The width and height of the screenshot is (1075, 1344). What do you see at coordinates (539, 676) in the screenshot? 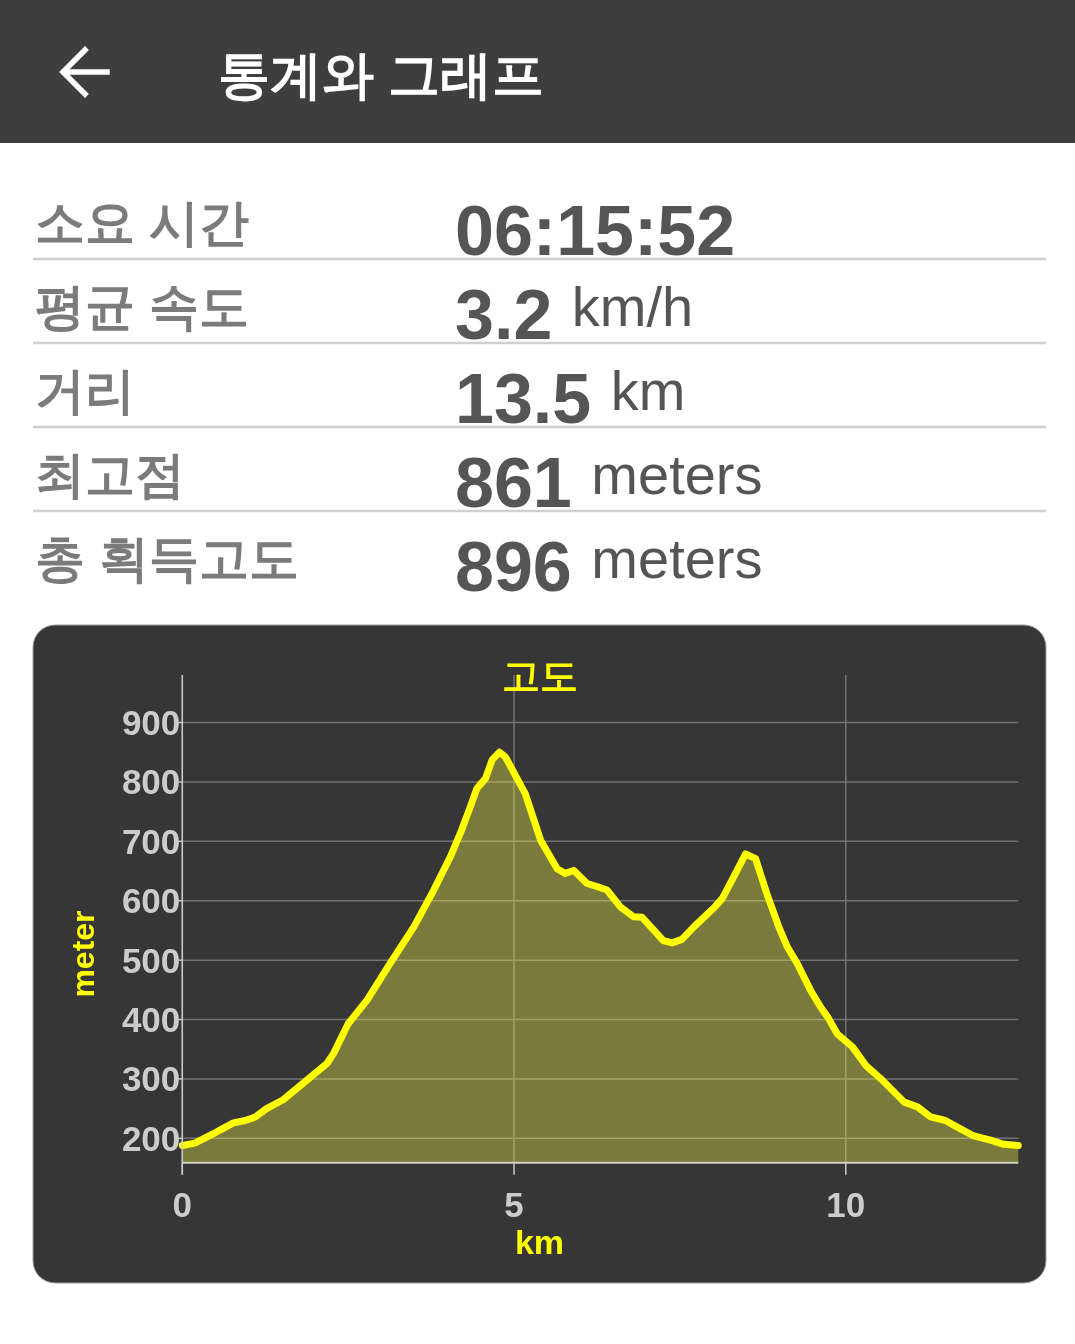
I see `chart-title: 고도` at bounding box center [539, 676].